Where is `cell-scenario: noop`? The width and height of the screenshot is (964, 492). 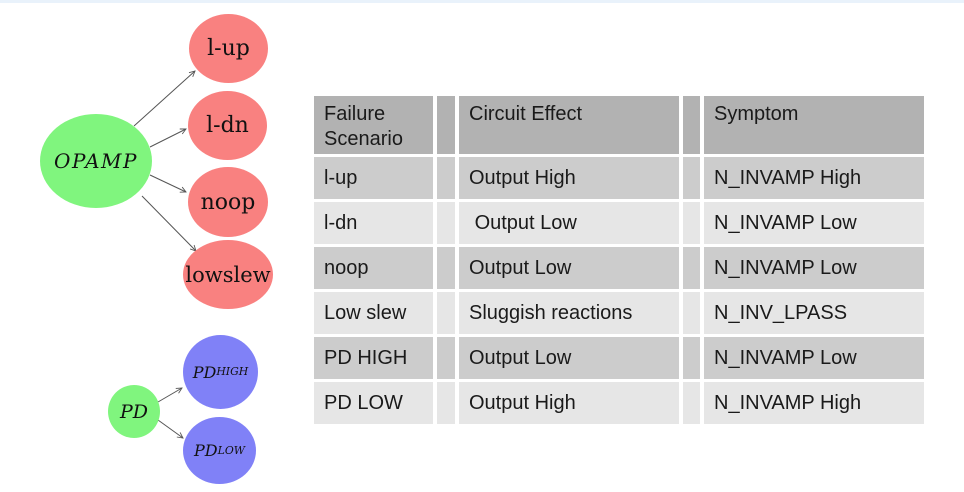
cell-scenario: noop is located at coordinates (373, 268).